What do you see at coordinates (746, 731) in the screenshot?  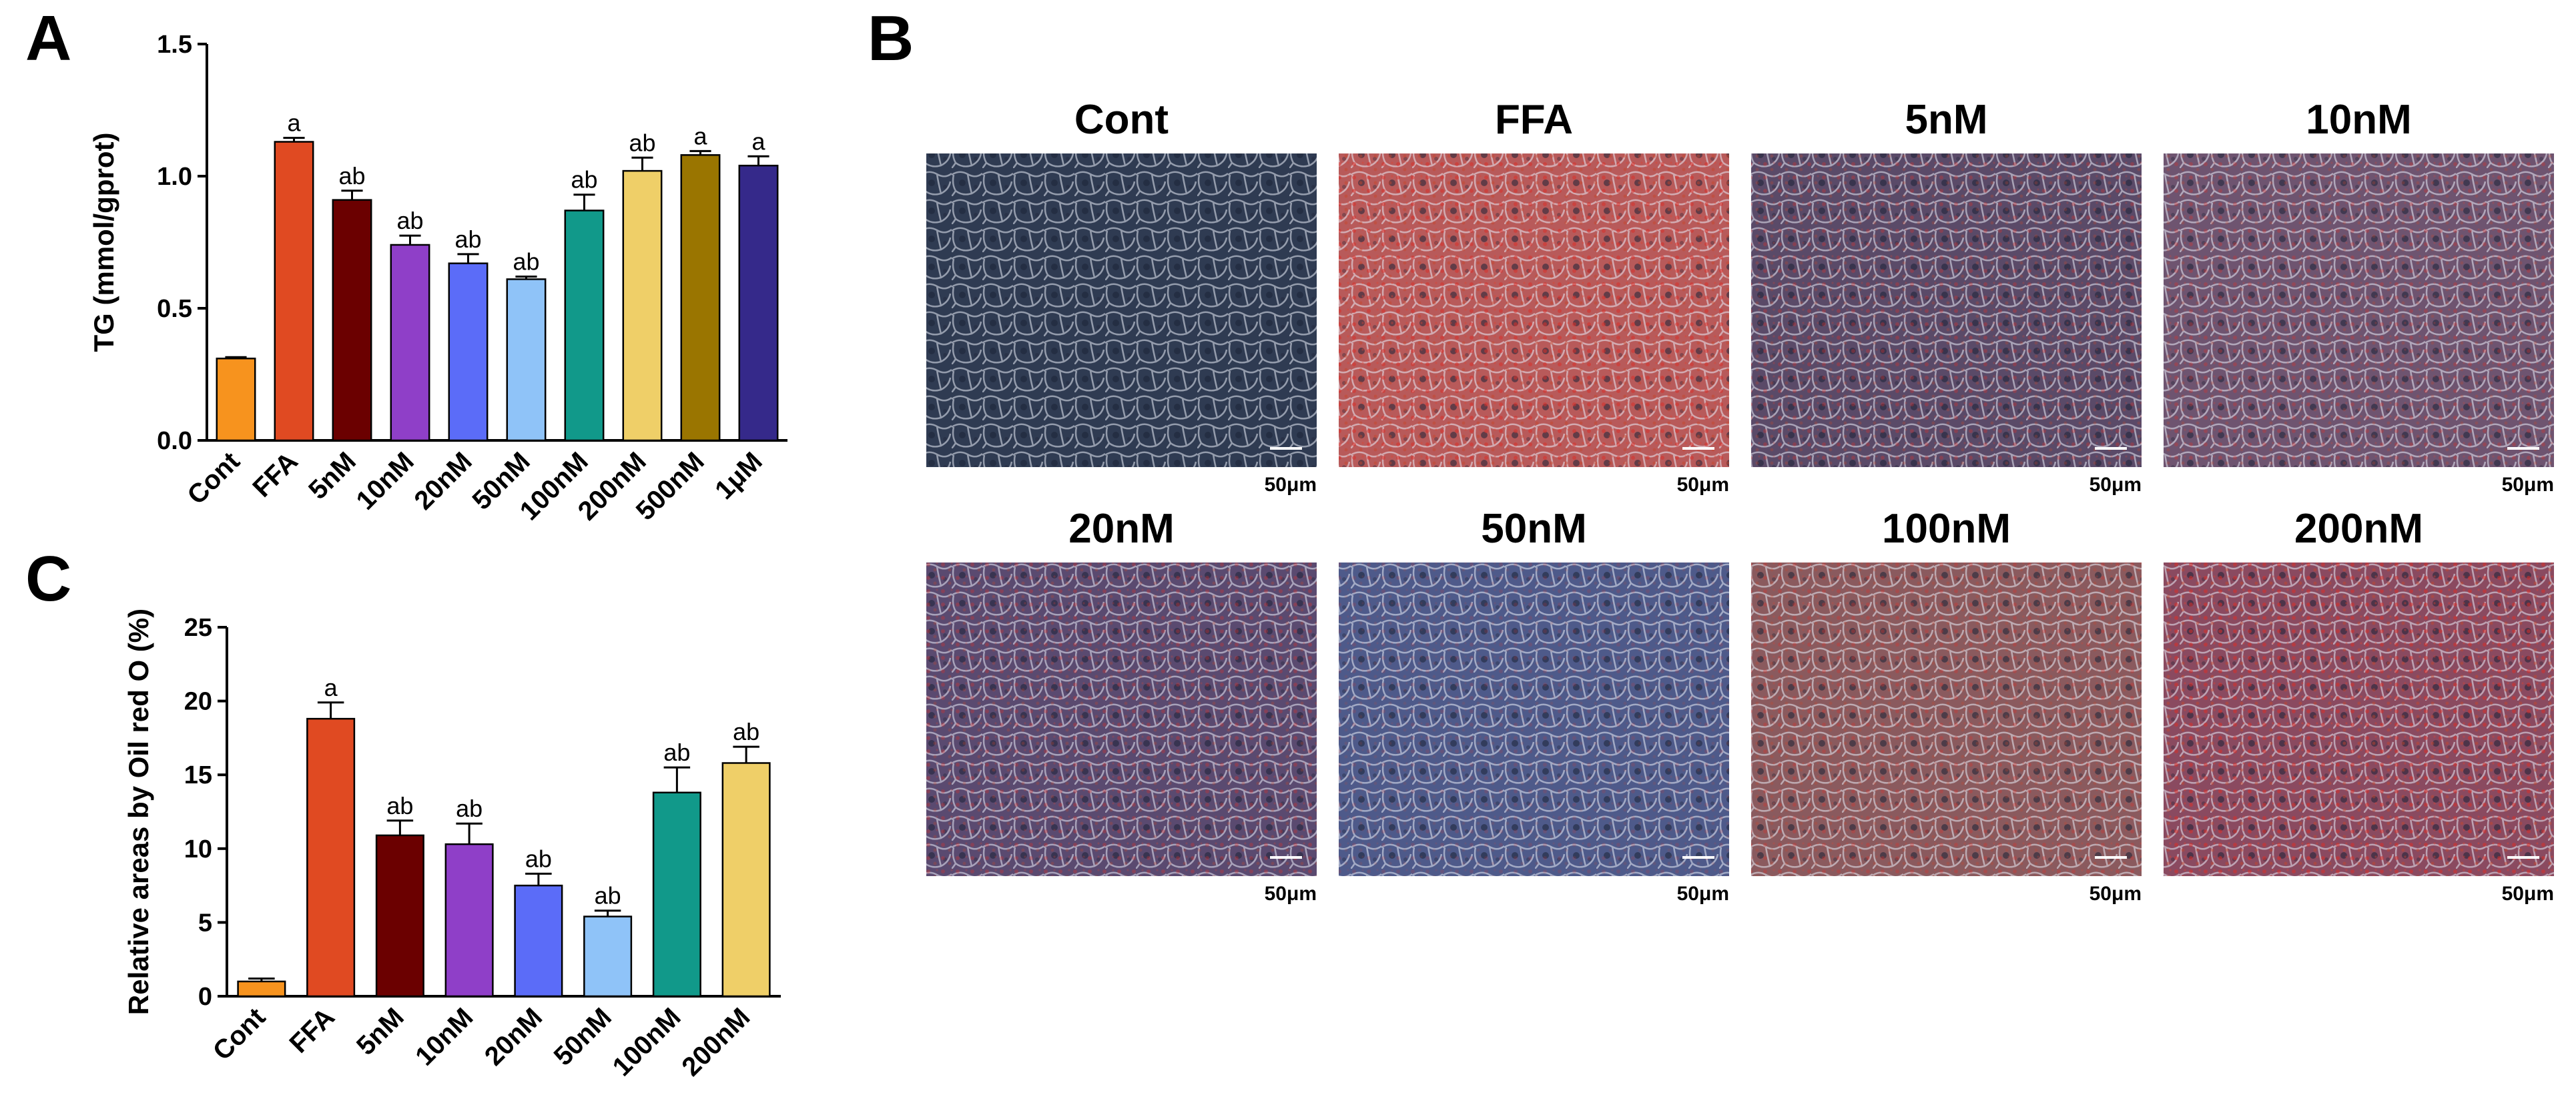 I see `chart-c-significance-label-7: ab` at bounding box center [746, 731].